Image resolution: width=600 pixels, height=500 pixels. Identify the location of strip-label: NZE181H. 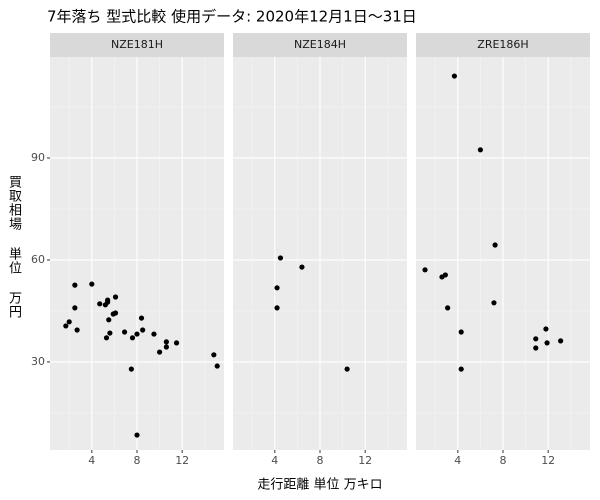
(137, 44).